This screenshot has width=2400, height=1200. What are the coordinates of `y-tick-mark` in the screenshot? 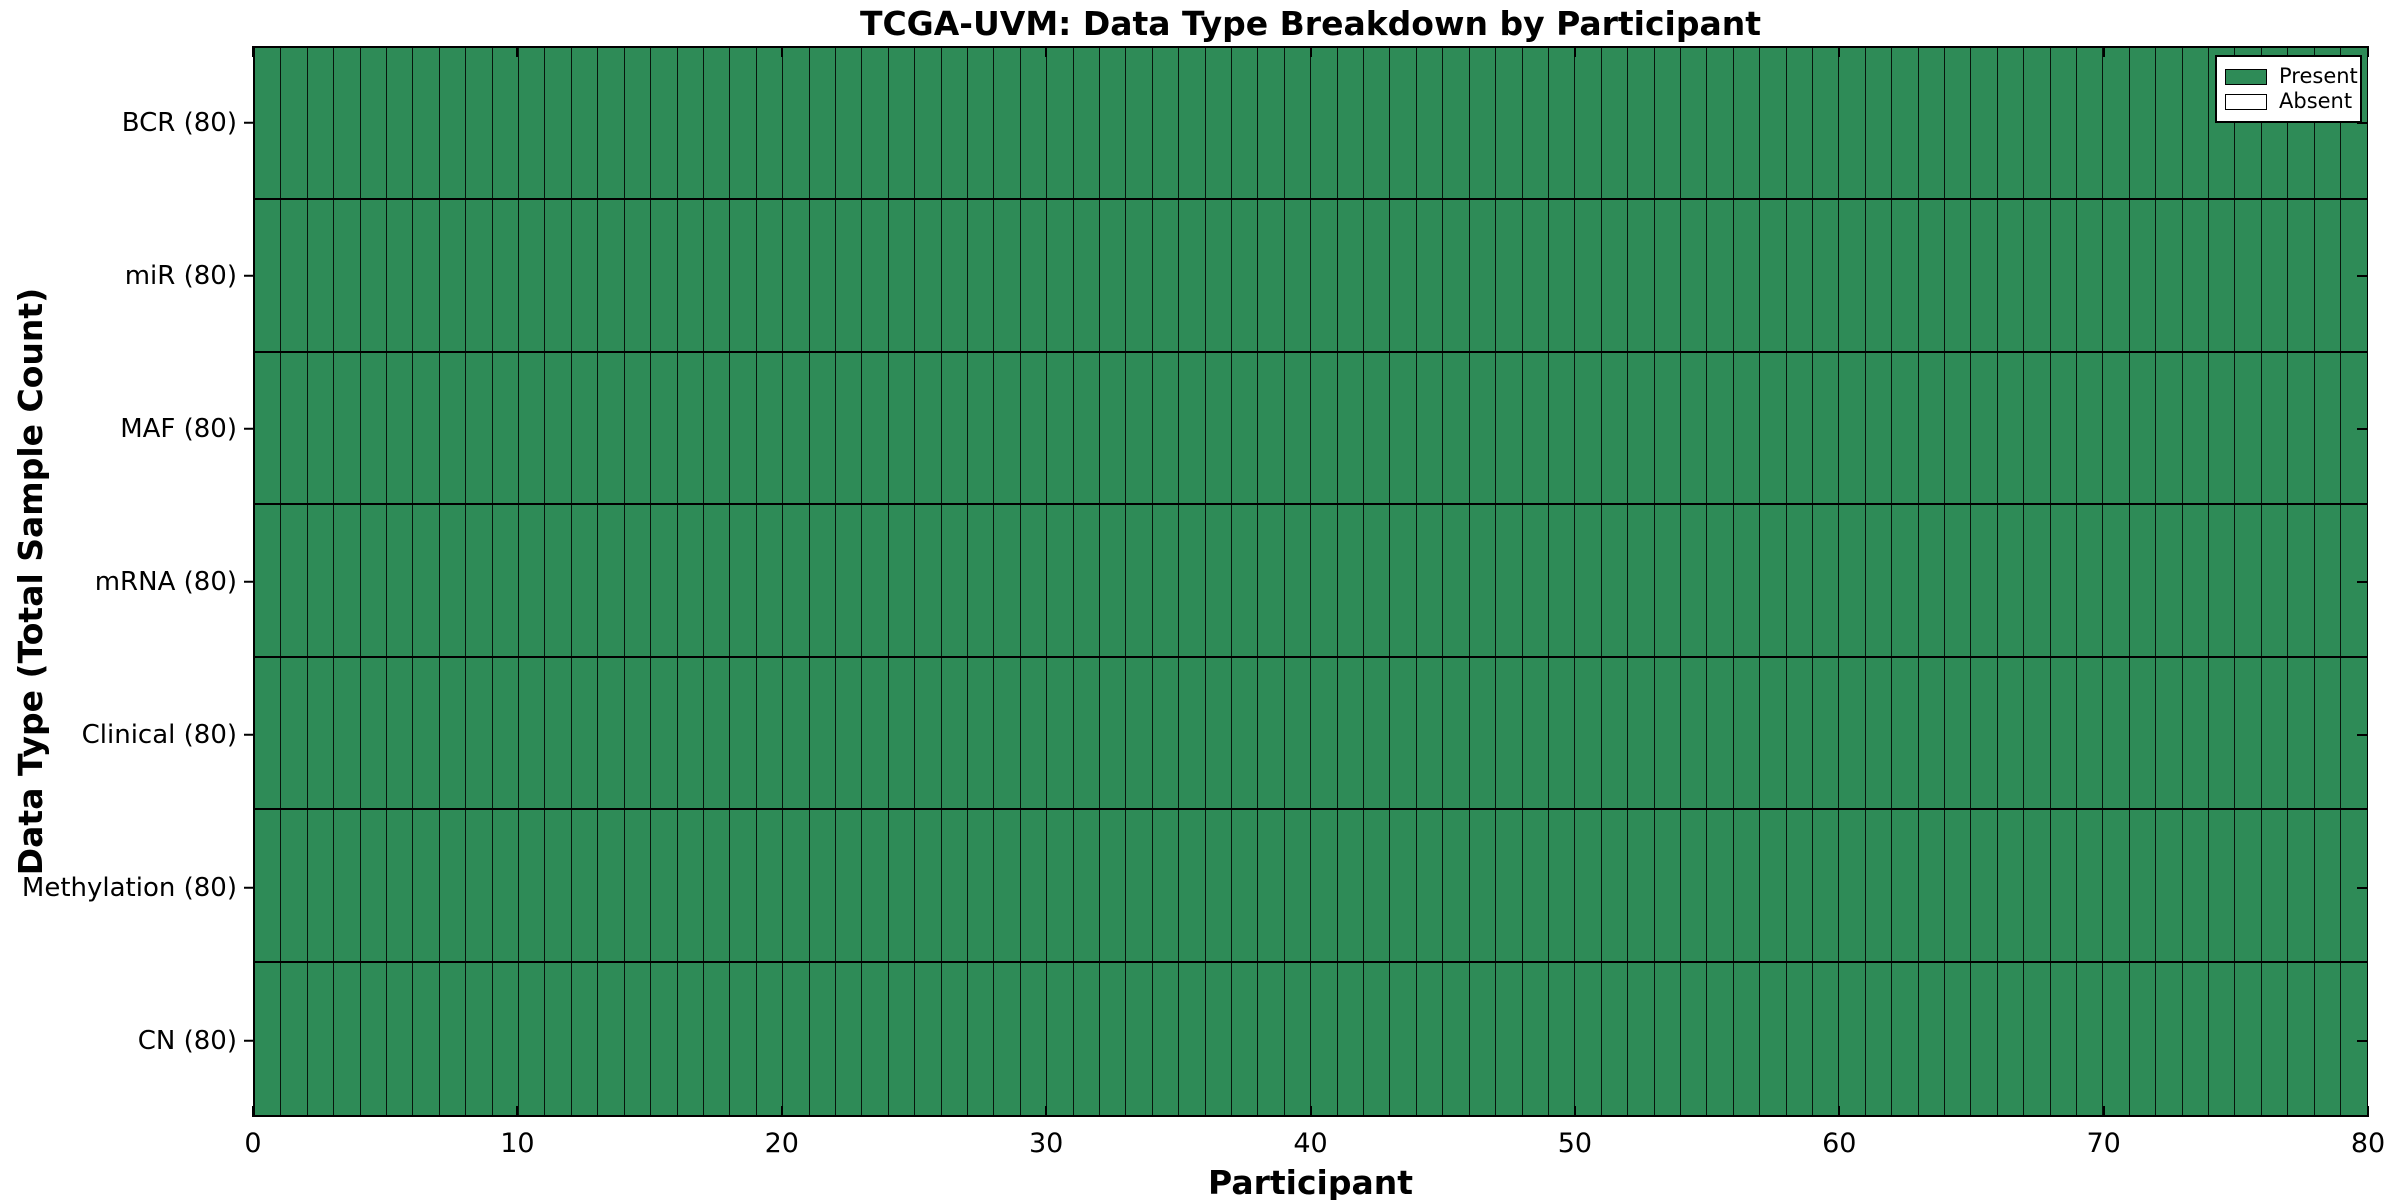 It's located at (248, 275).